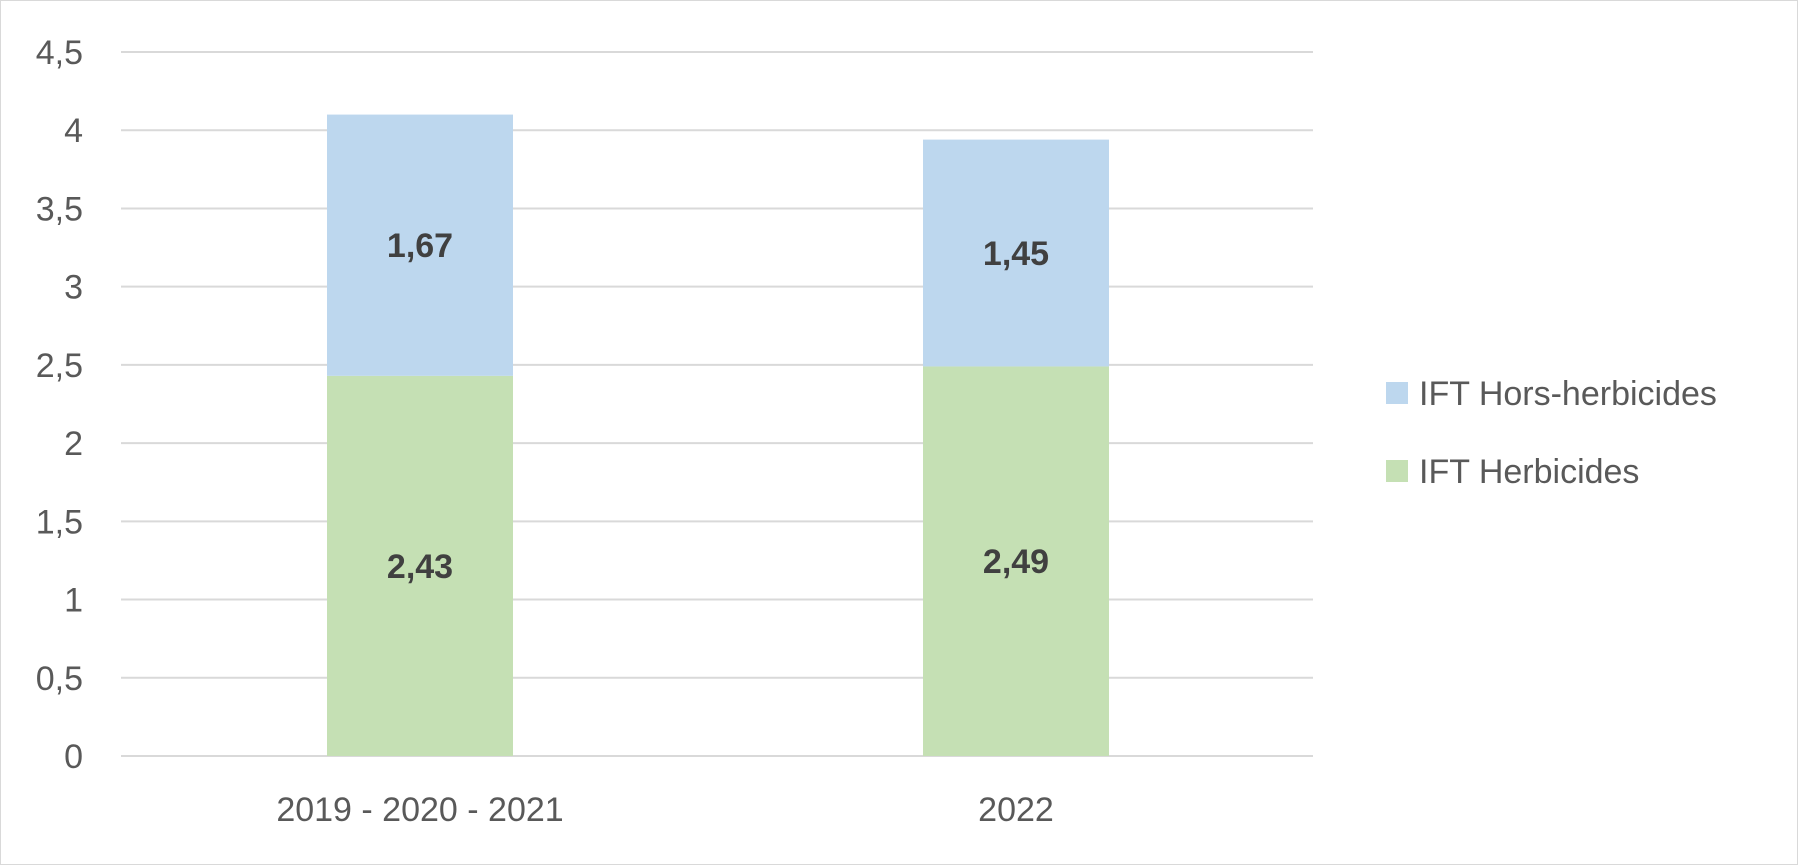 The height and width of the screenshot is (865, 1798). What do you see at coordinates (59, 679) in the screenshot?
I see `y-tick-label: 0,5` at bounding box center [59, 679].